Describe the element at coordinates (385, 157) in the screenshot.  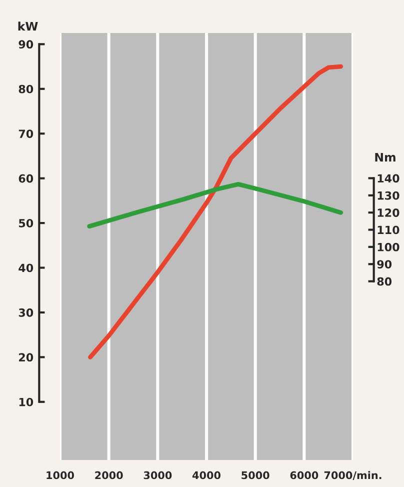
I see `y2-axis-title: Nm` at that location.